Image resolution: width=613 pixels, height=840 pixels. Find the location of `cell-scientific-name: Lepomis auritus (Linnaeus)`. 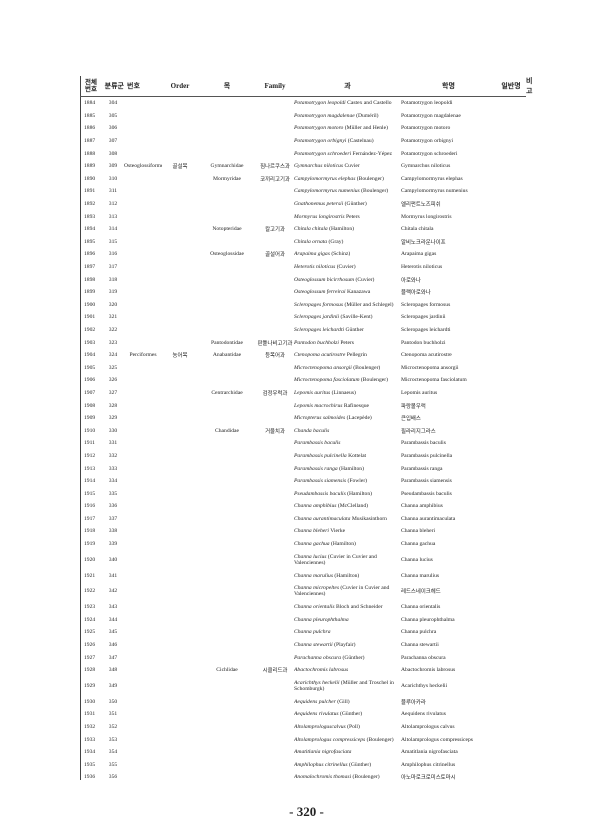

cell-scientific-name: Lepomis auritus (Linnaeus) is located at coordinates (347, 393).